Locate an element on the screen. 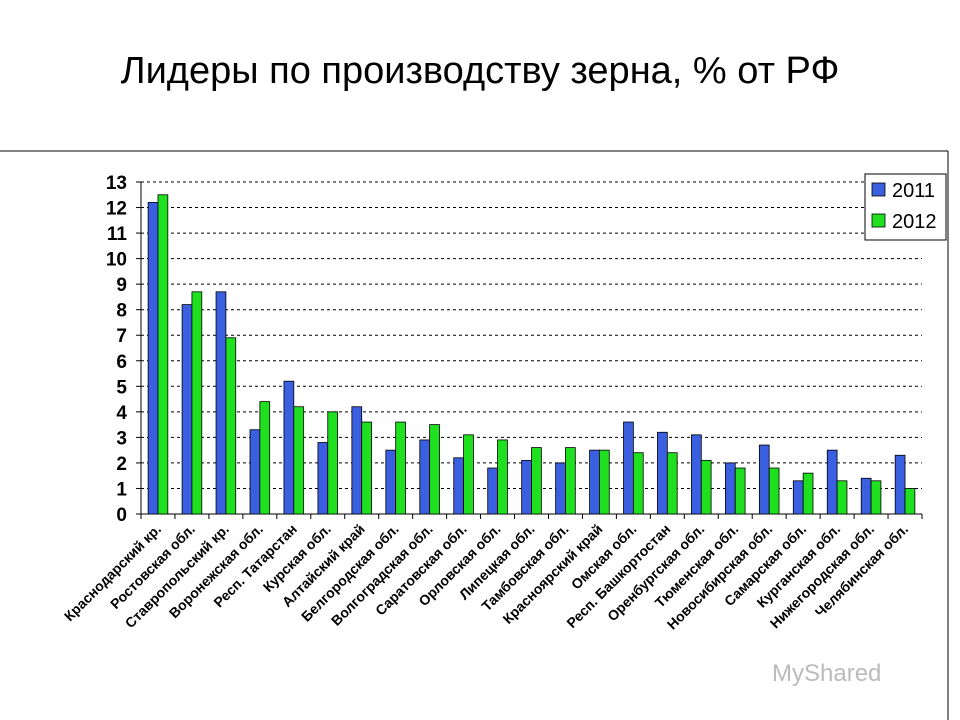  y-tick-label: 0 is located at coordinates (121, 515).